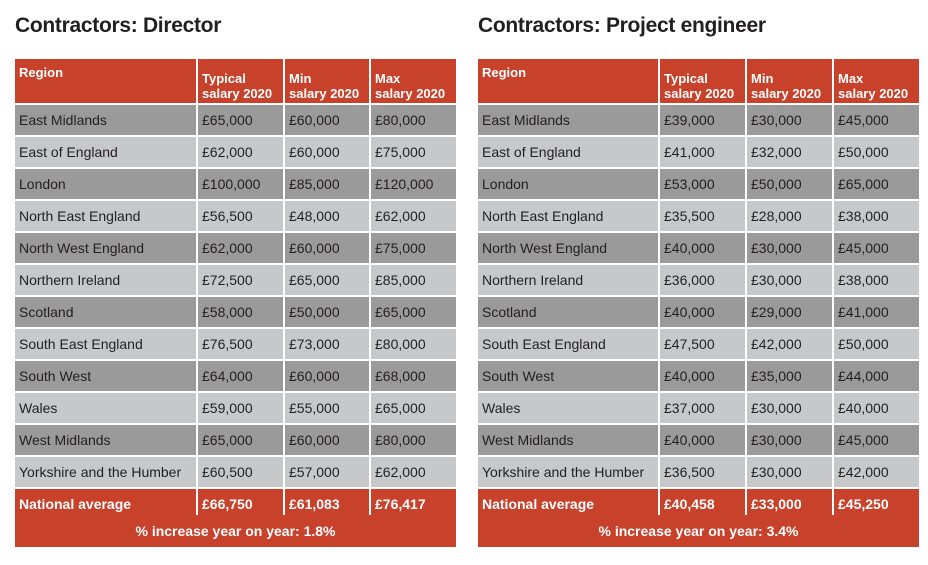 This screenshot has height=565, width=928. I want to click on year-on-year-increase: % increase year on year: 3.4%, so click(698, 531).